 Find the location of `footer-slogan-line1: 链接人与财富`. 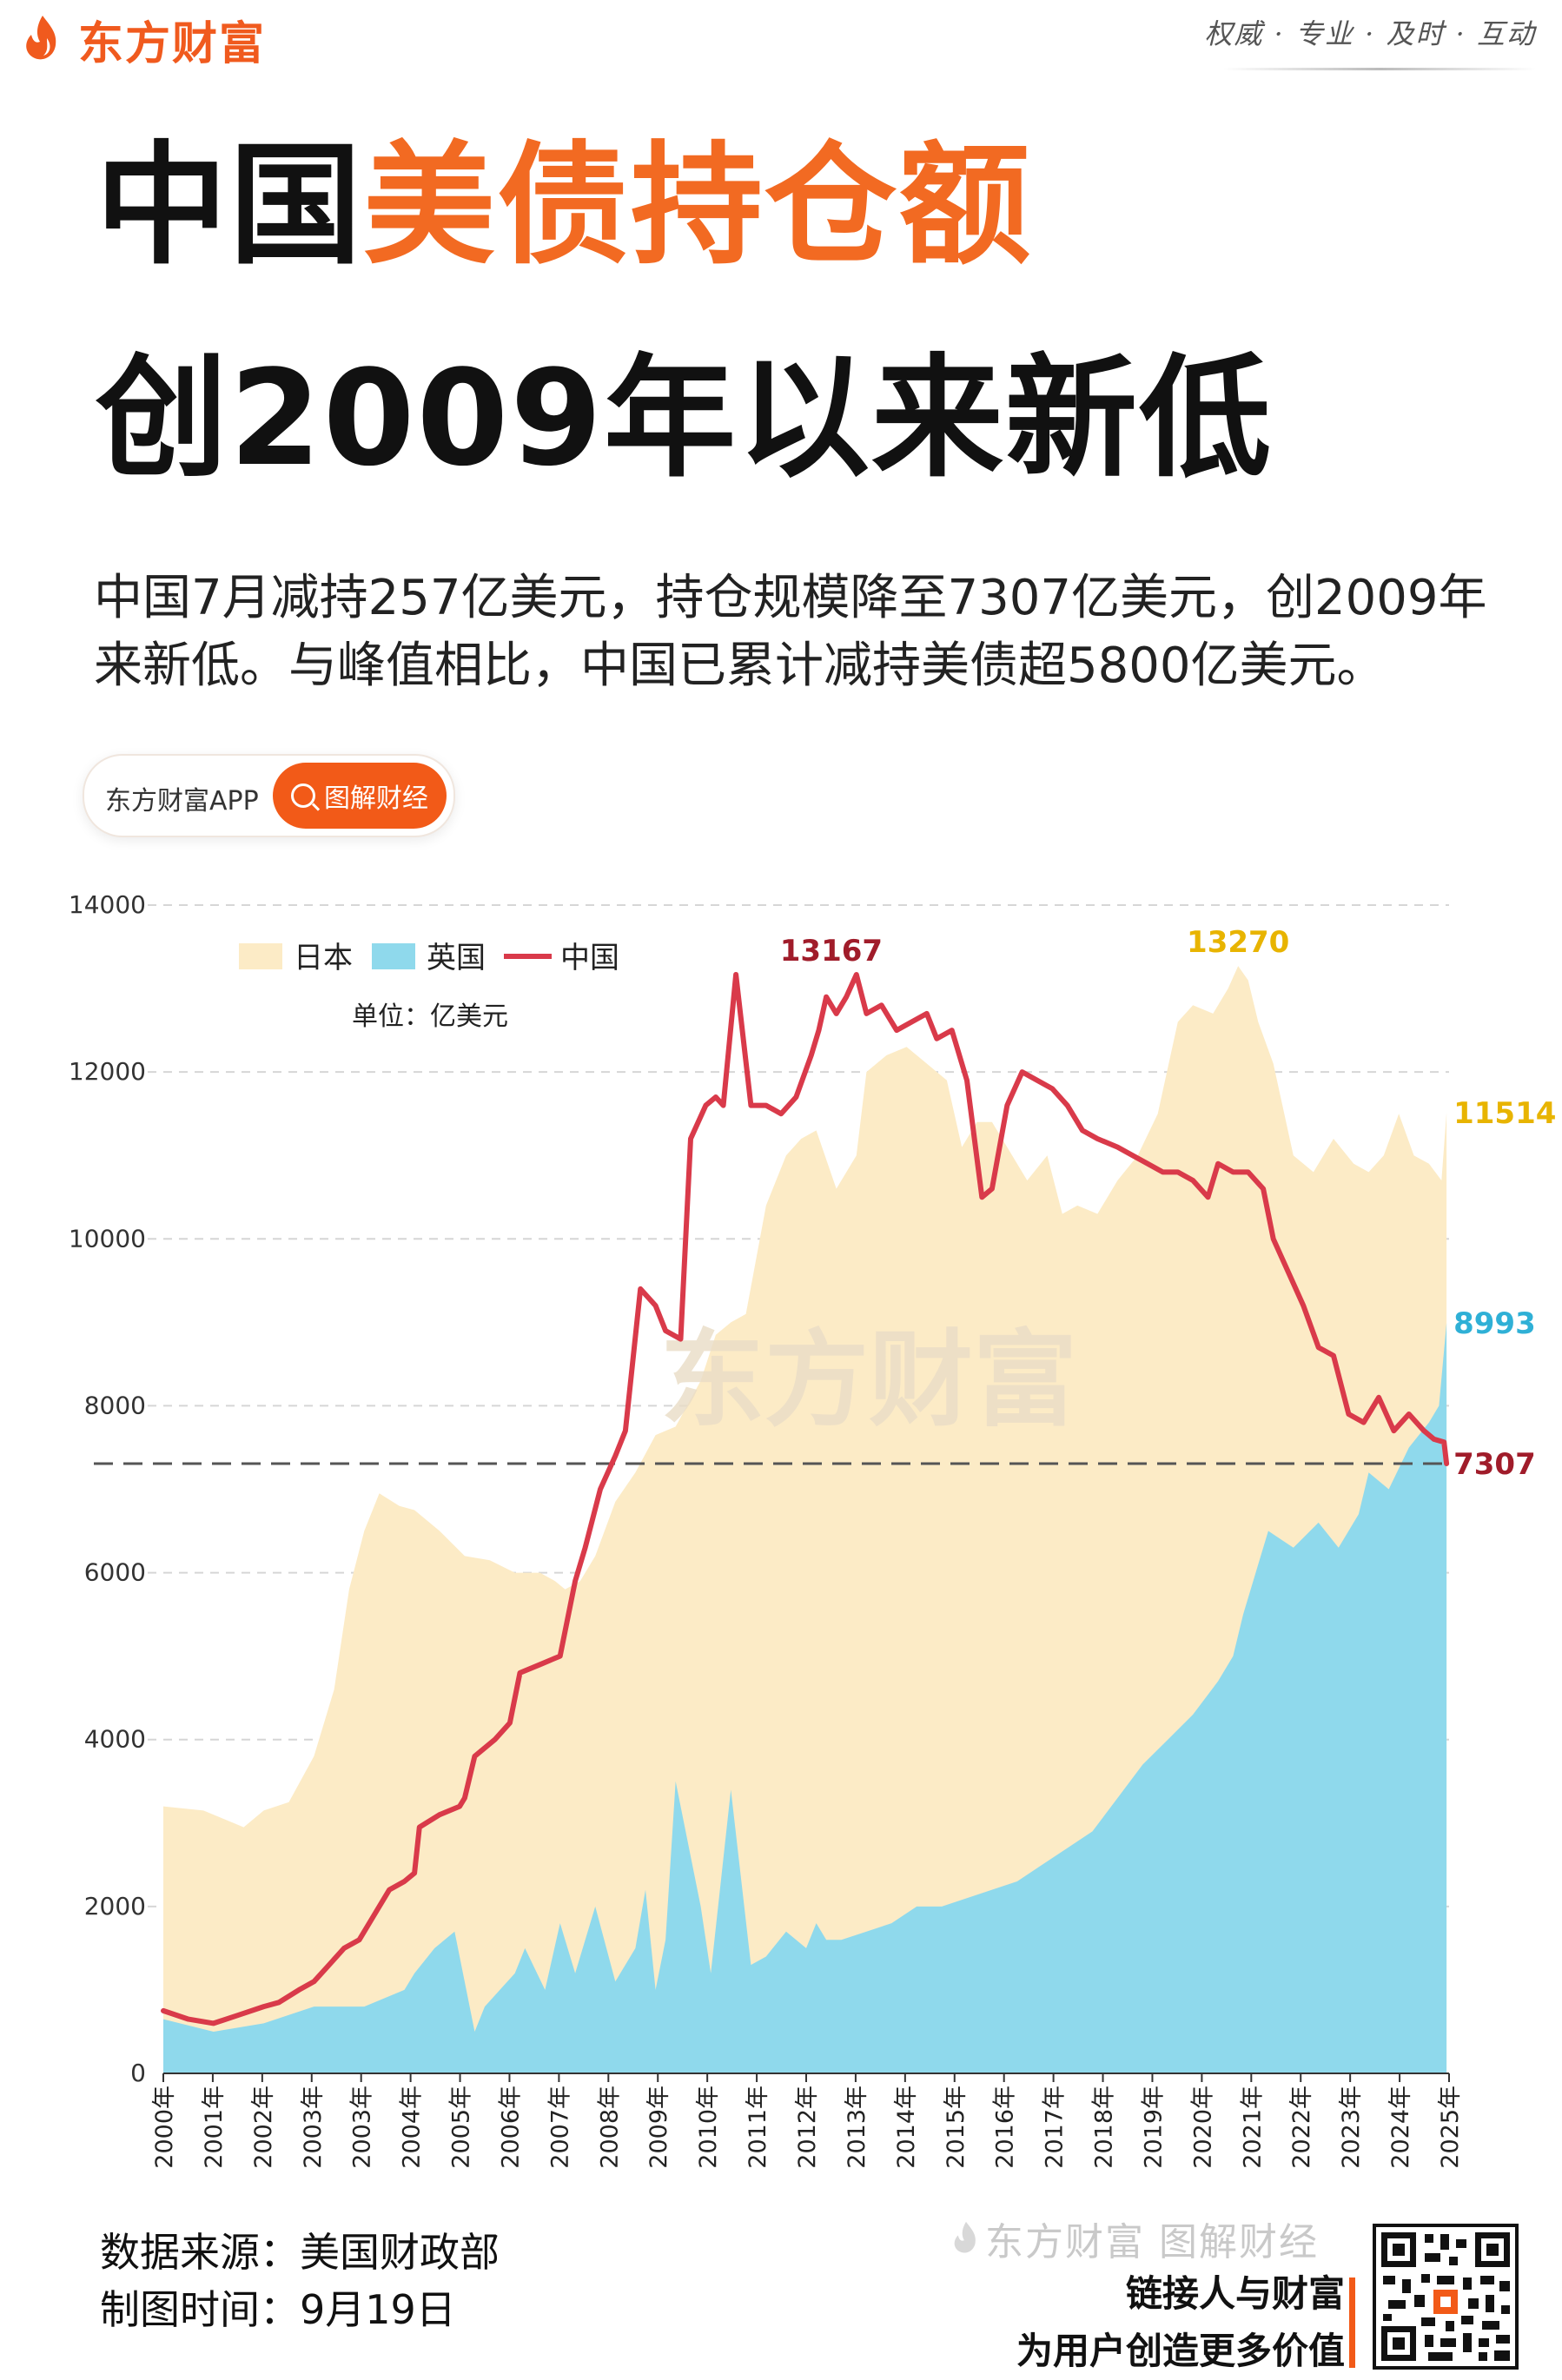

footer-slogan-line1: 链接人与财富 is located at coordinates (1235, 2293).